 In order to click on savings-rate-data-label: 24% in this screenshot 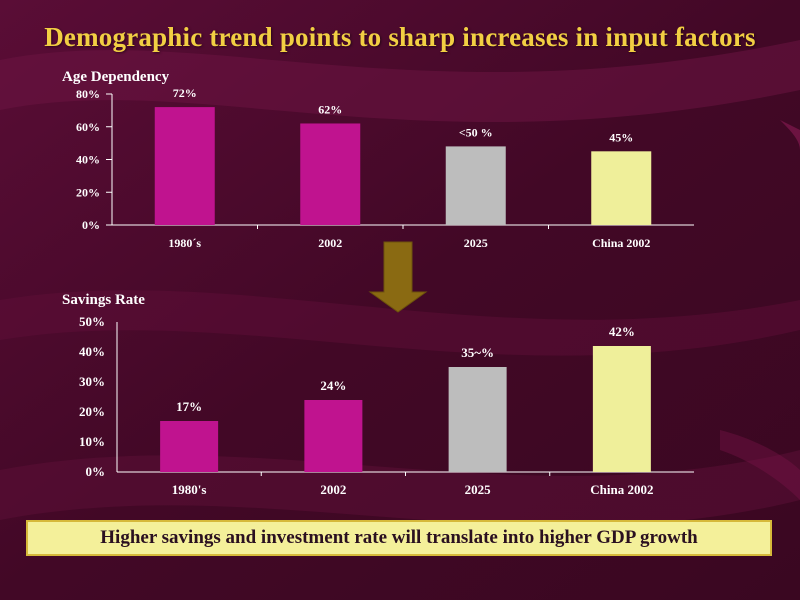, I will do `click(333, 385)`.